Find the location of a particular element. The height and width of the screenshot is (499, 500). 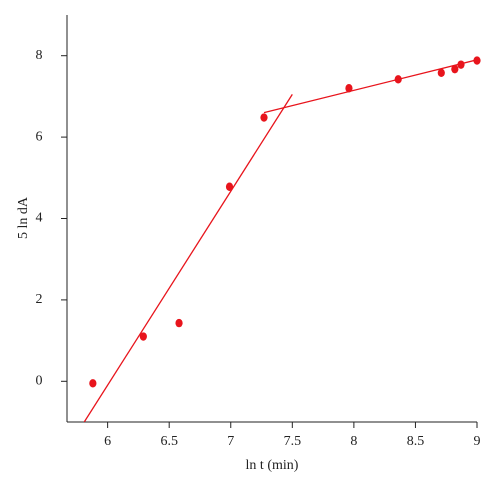

y-tick-label: 0 is located at coordinates (39, 381).